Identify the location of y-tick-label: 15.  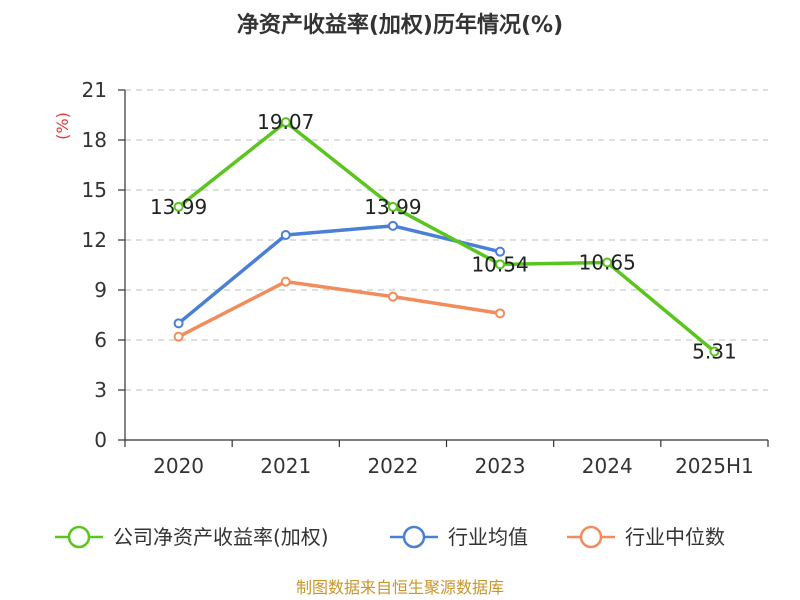
(94, 190).